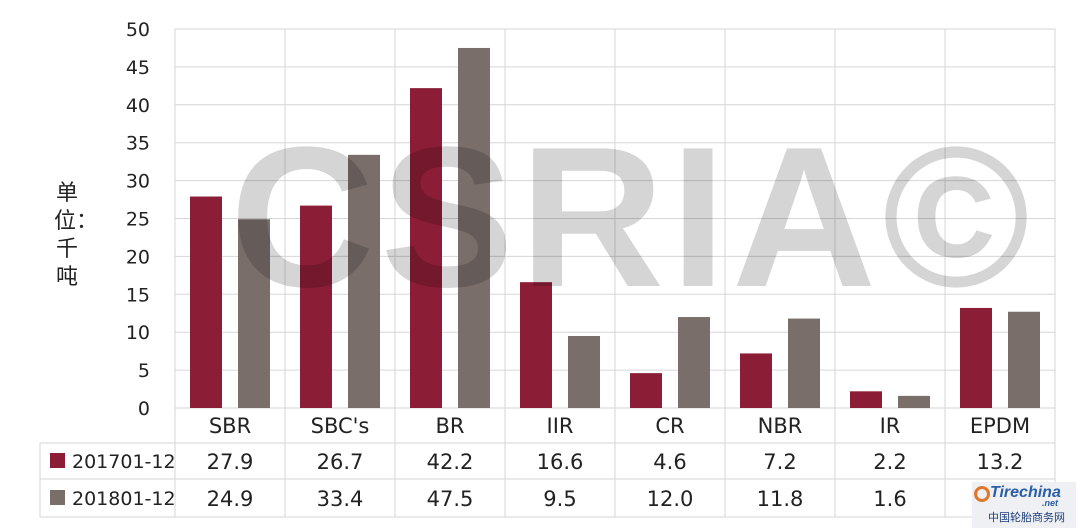  Describe the element at coordinates (889, 499) in the screenshot. I see `data-label: 1.6` at that location.